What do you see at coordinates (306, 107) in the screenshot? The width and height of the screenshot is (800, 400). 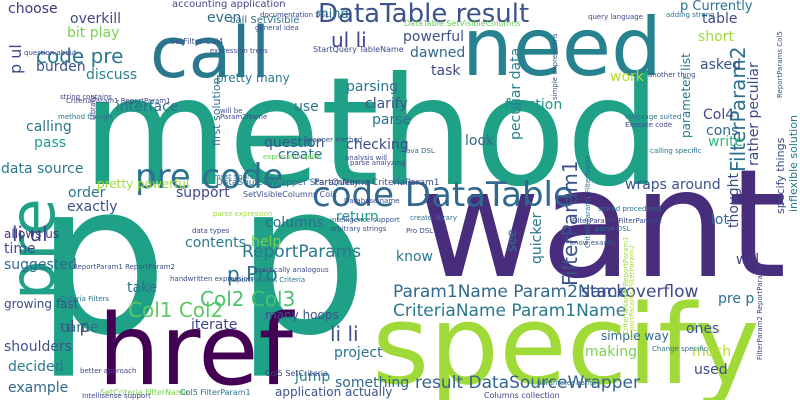 I see `word: use` at bounding box center [306, 107].